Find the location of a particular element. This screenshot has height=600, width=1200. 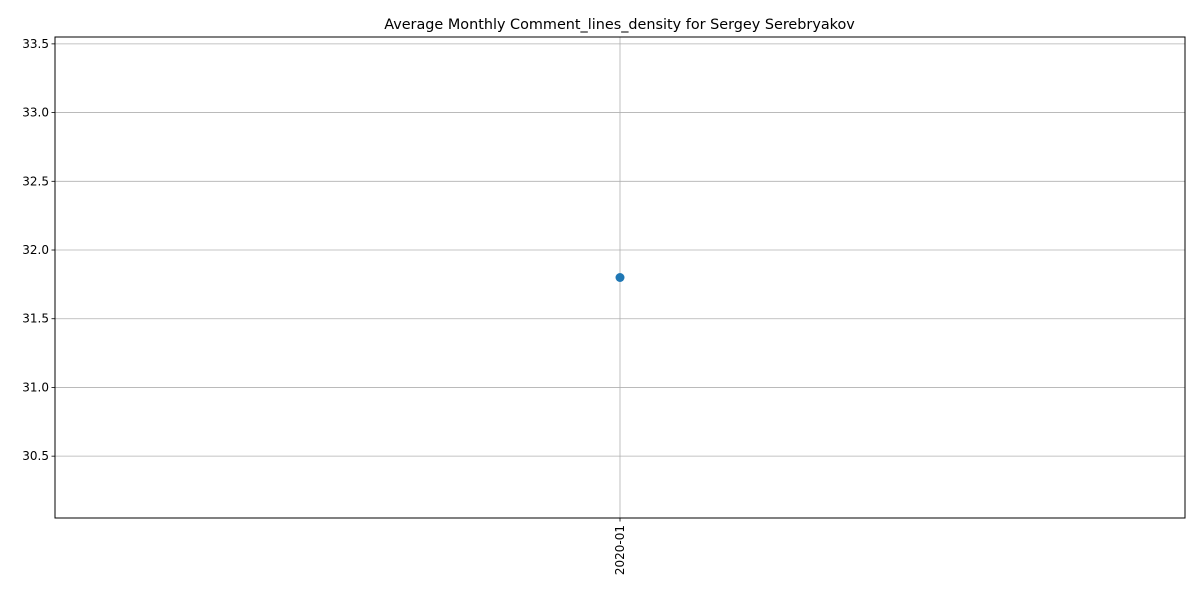

y-tick-label: 31.0 is located at coordinates (35, 387).